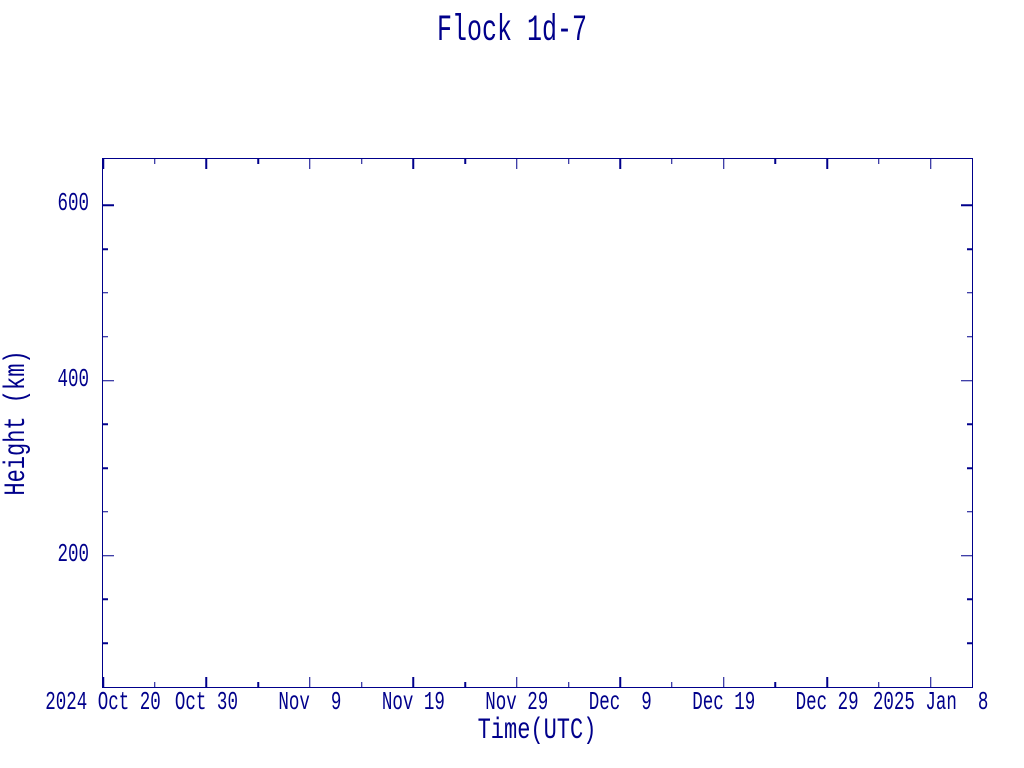 This screenshot has width=1024, height=768. I want to click on x-tick-label: Nov 9, so click(310, 703).